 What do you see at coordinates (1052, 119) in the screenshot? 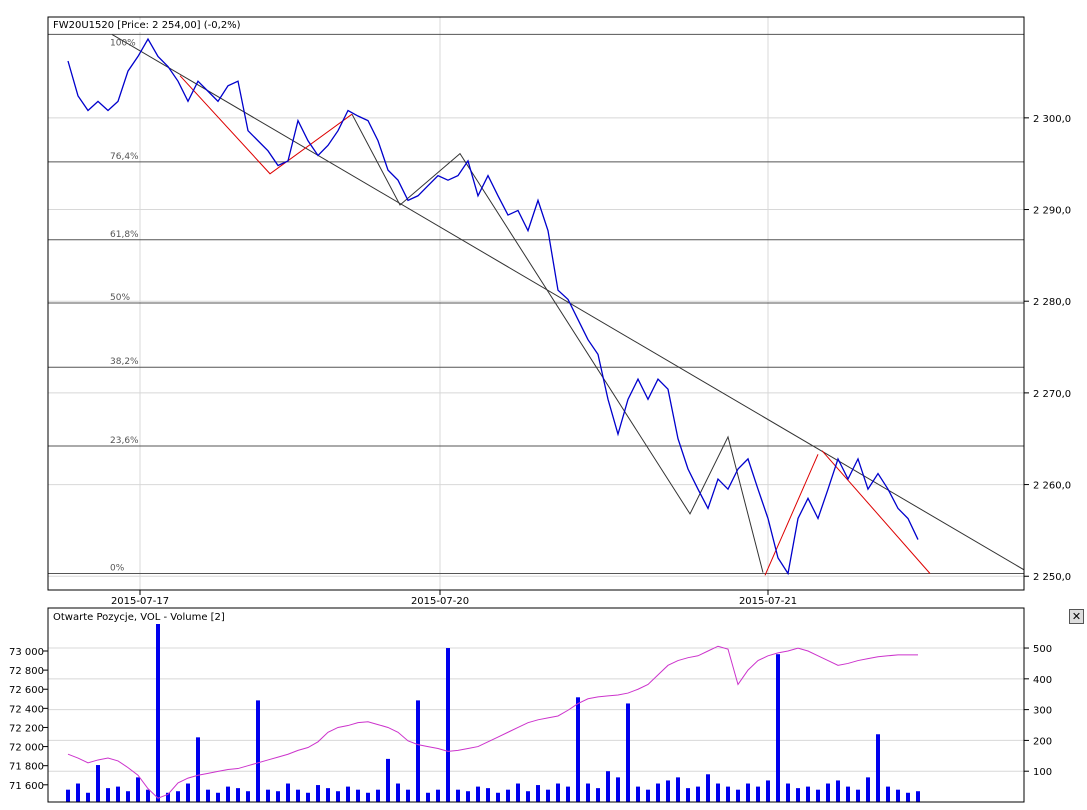
I see `price-tick-label: 2 300,0` at bounding box center [1052, 119].